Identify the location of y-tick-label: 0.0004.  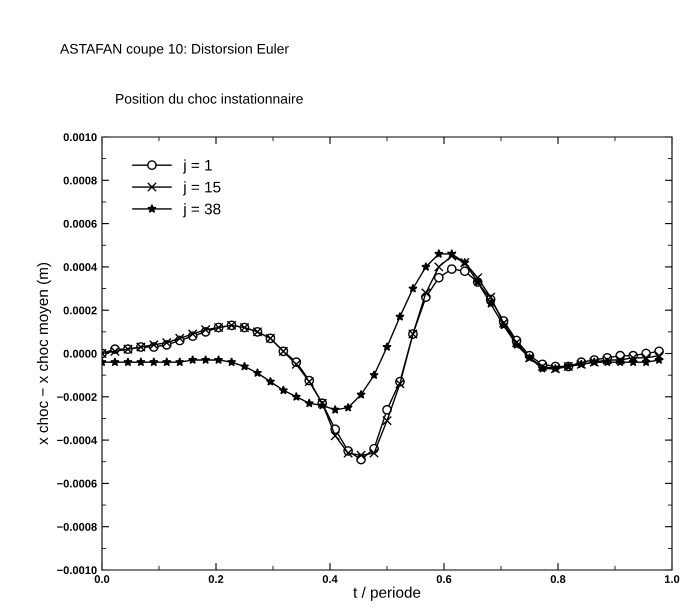
(81, 267).